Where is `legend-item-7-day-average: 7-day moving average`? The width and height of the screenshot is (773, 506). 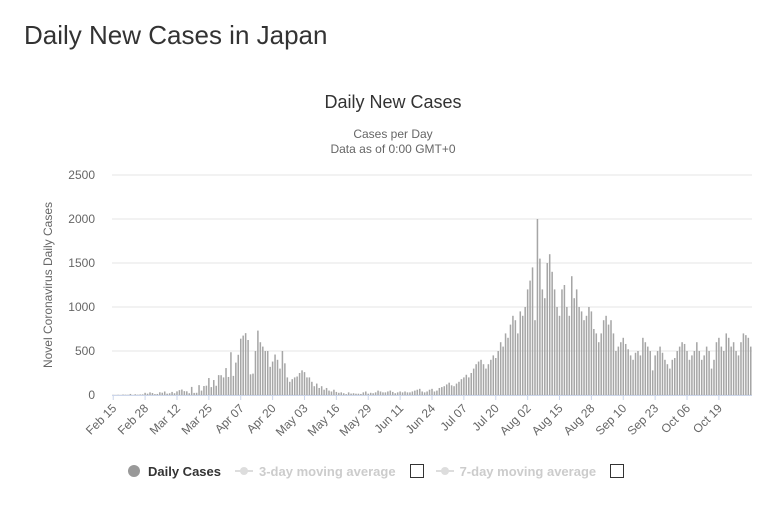 legend-item-7-day-average: 7-day moving average is located at coordinates (515, 471).